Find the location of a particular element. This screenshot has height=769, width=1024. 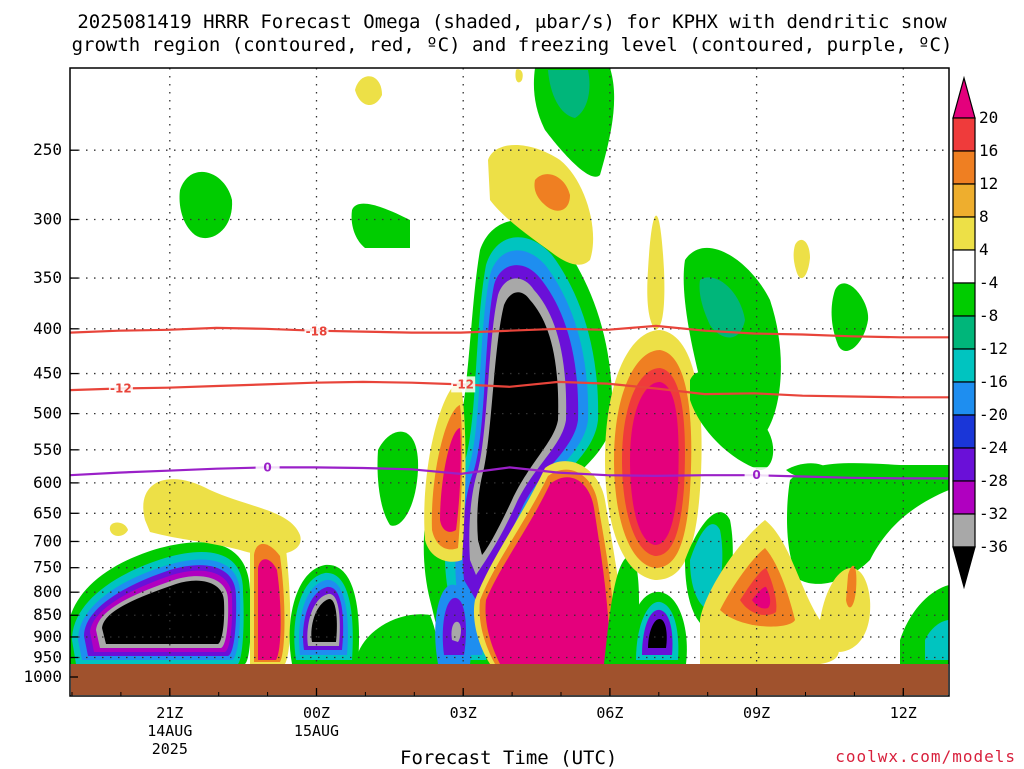

x-axis-label: Forecast Time (UTC) is located at coordinates (509, 758).